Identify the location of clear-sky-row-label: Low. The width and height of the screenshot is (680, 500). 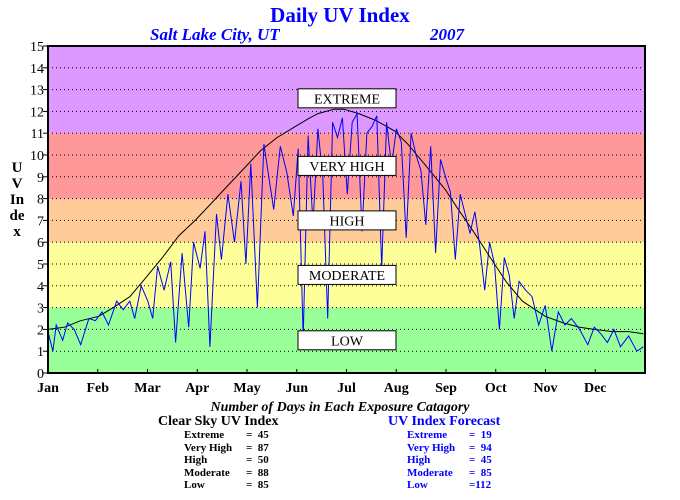
(194, 485).